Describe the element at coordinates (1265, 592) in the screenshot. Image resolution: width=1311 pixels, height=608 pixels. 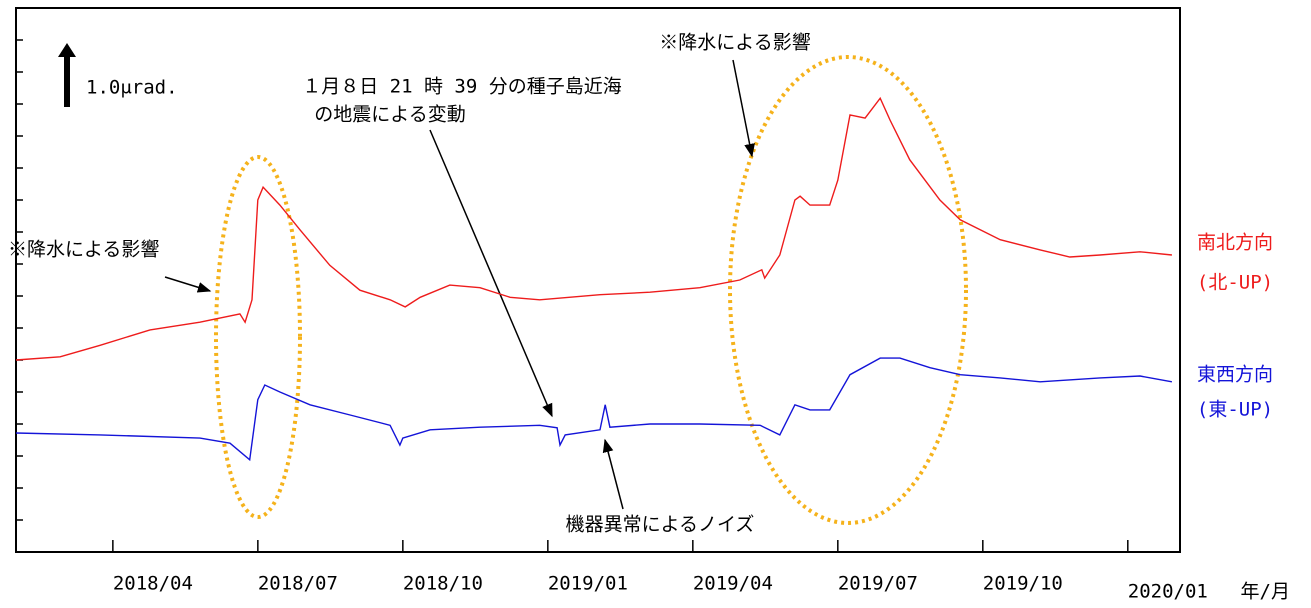
I see `x-axis-unit: 年/月` at that location.